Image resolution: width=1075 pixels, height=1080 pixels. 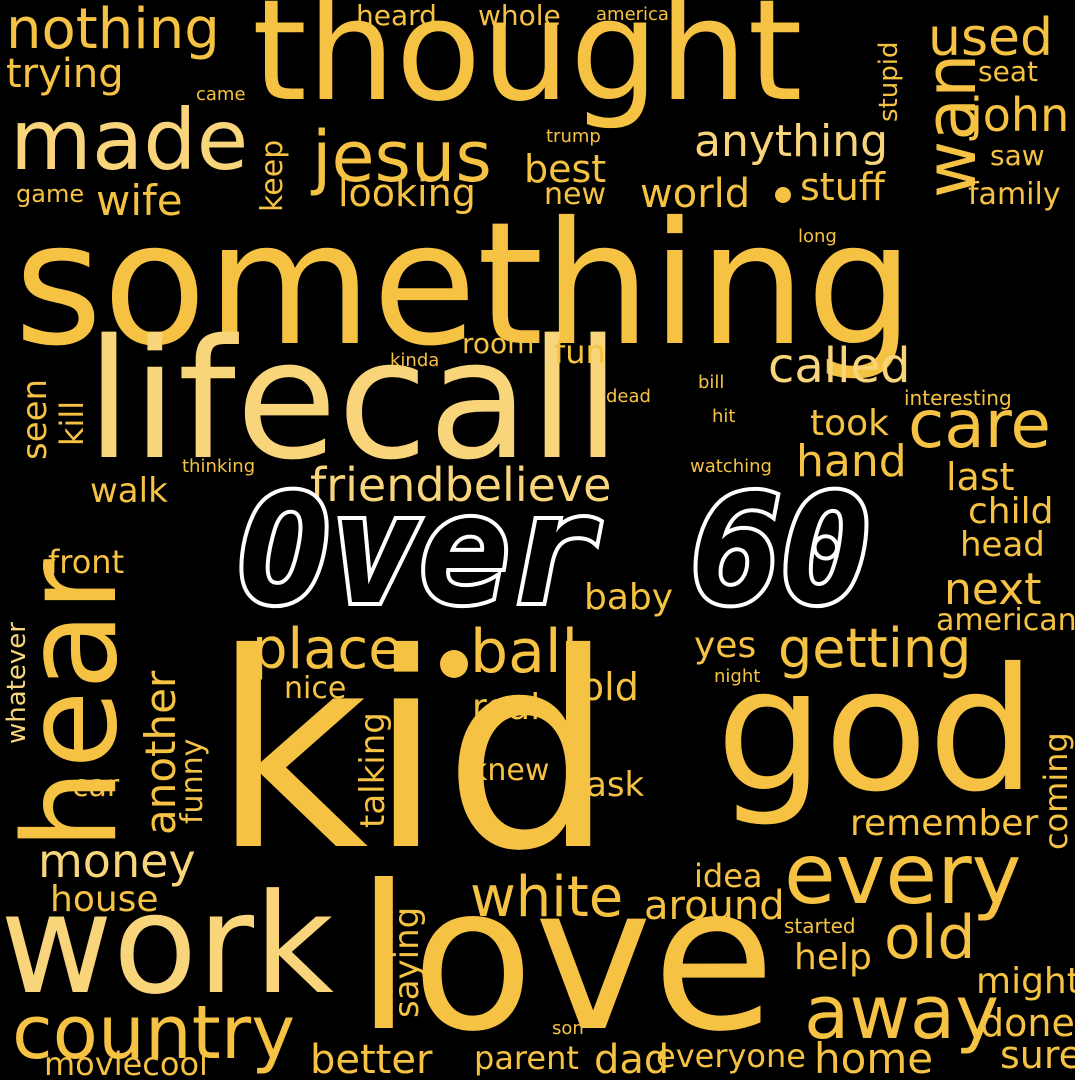 I want to click on word-trump: trump, so click(x=573, y=136).